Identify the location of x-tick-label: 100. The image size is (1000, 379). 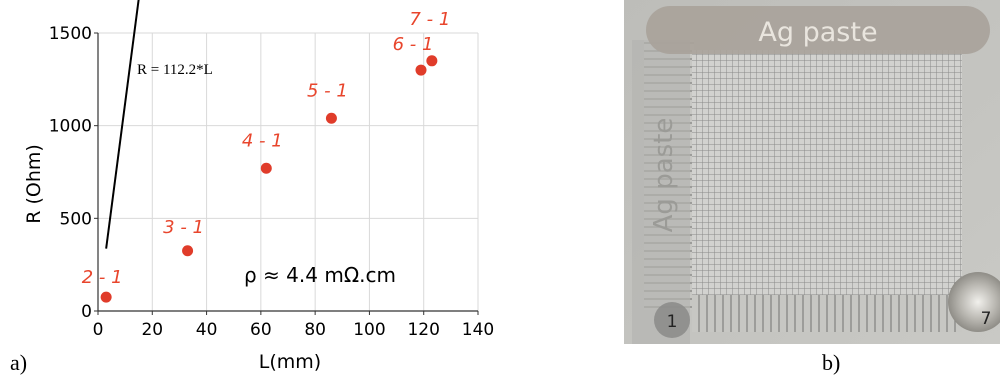
(369, 330).